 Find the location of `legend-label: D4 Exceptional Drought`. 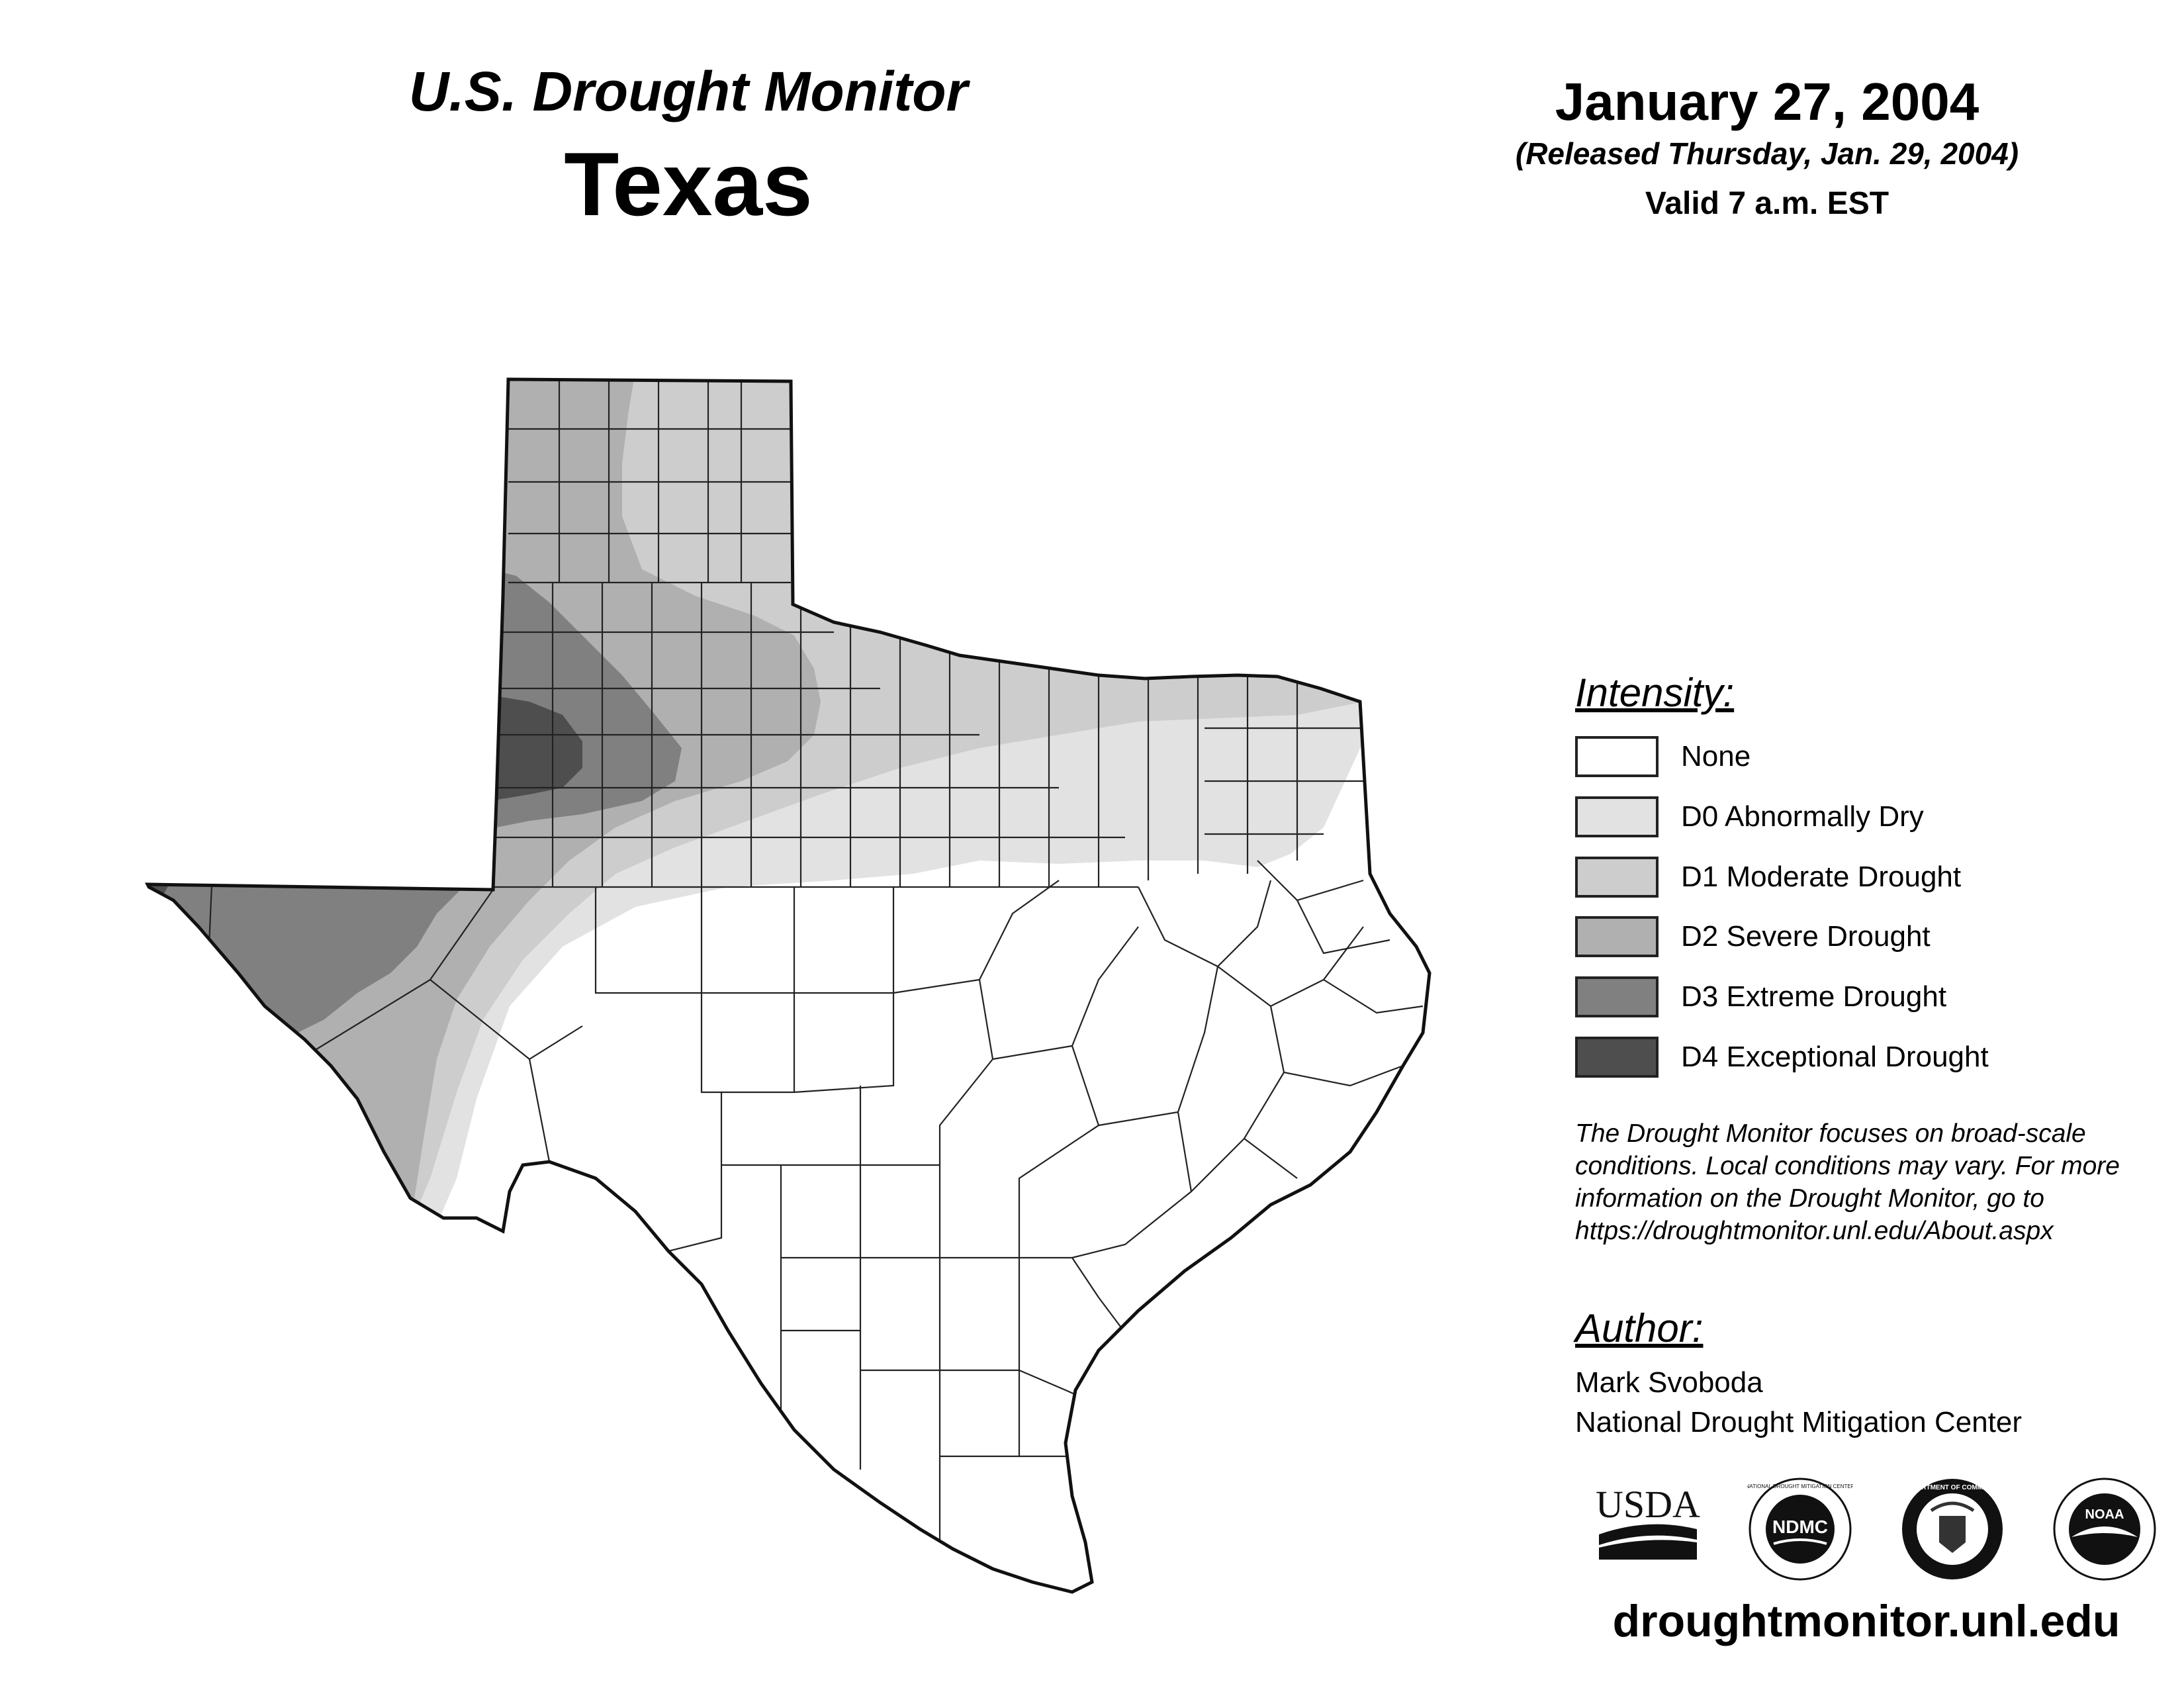

legend-label: D4 Exceptional Drought is located at coordinates (1835, 1057).